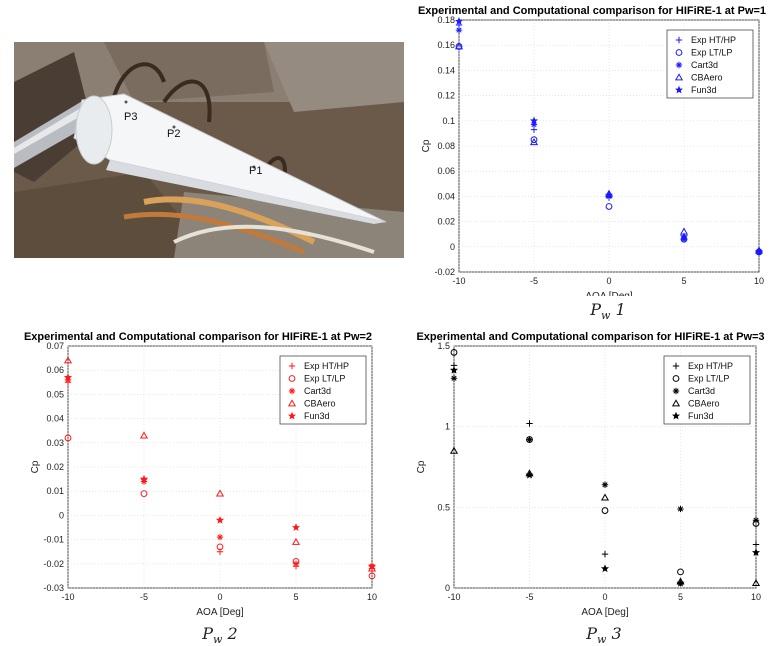 The height and width of the screenshot is (646, 777). What do you see at coordinates (446, 146) in the screenshot?
I see `y-tick-label: 0.08` at bounding box center [446, 146].